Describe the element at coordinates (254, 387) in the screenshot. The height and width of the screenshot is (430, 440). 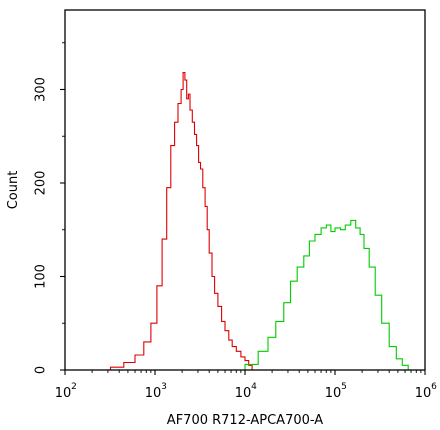
I see `x-tick-exponent-2: 4` at that location.